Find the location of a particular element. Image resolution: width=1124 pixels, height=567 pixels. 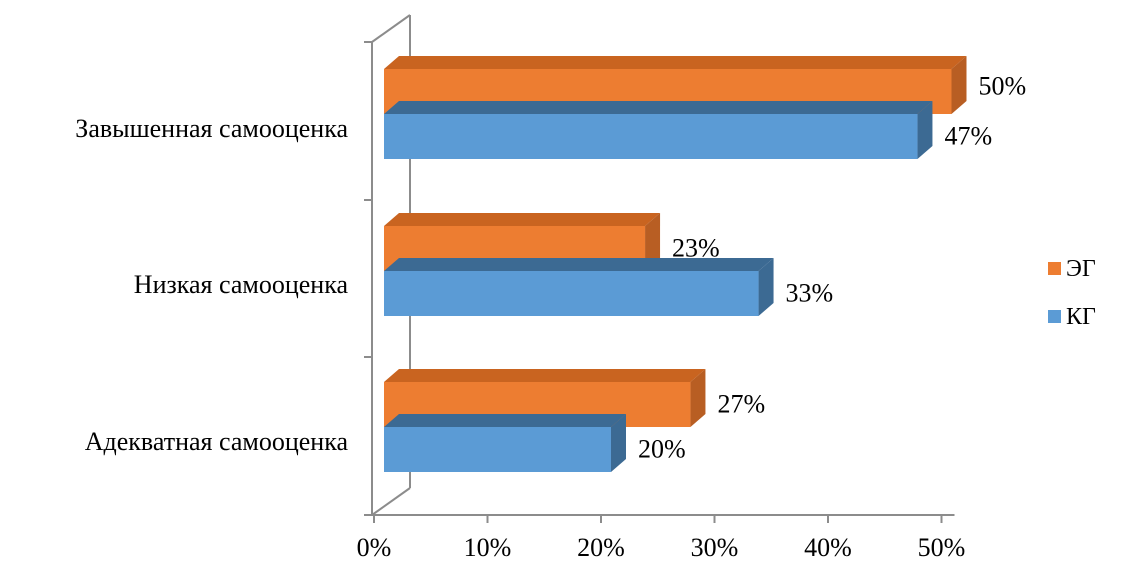

category-label: Низкая самооценка is located at coordinates (241, 284).